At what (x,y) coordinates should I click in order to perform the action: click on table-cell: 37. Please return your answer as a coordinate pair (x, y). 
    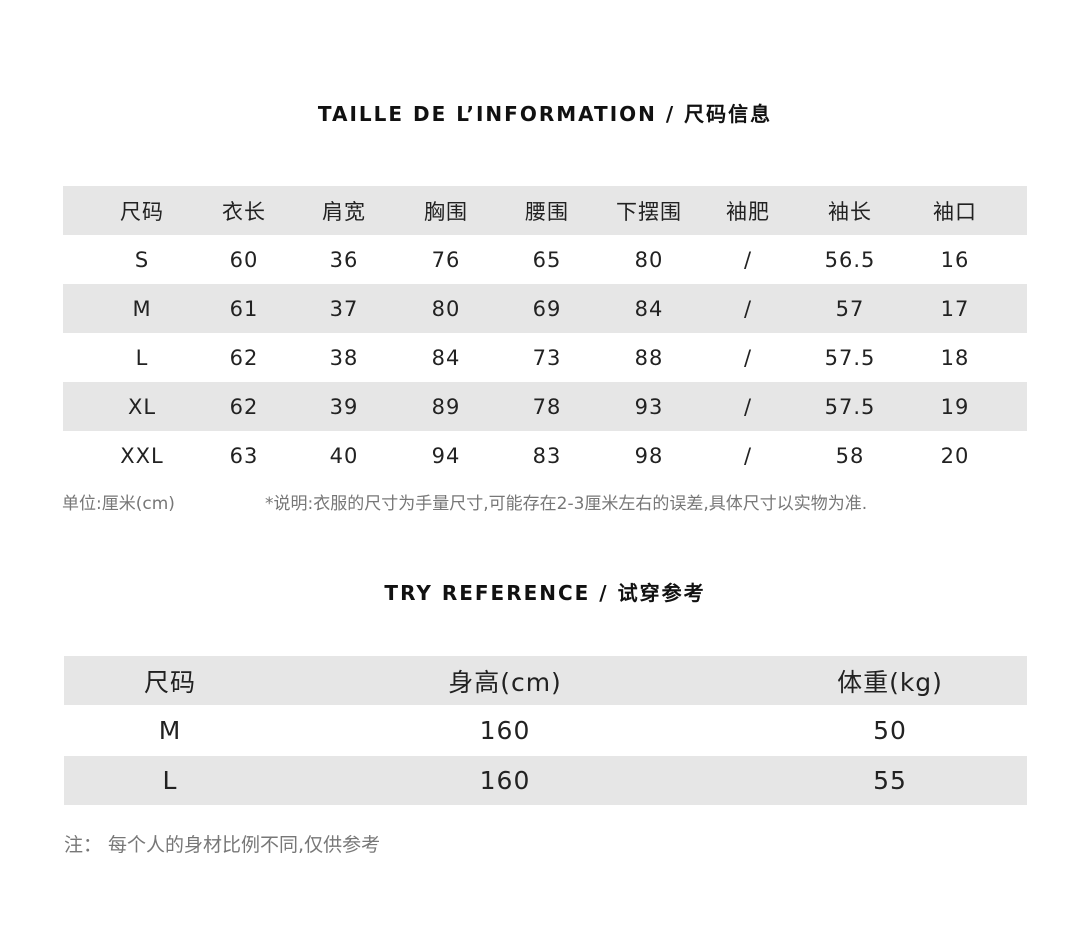
    Looking at the image, I should click on (344, 308).